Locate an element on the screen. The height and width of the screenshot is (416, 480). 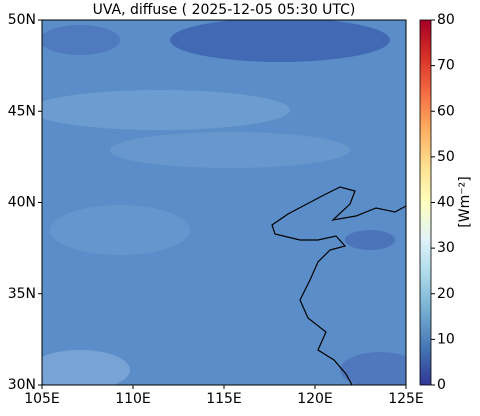
x-tick-label: 120E is located at coordinates (315, 399).